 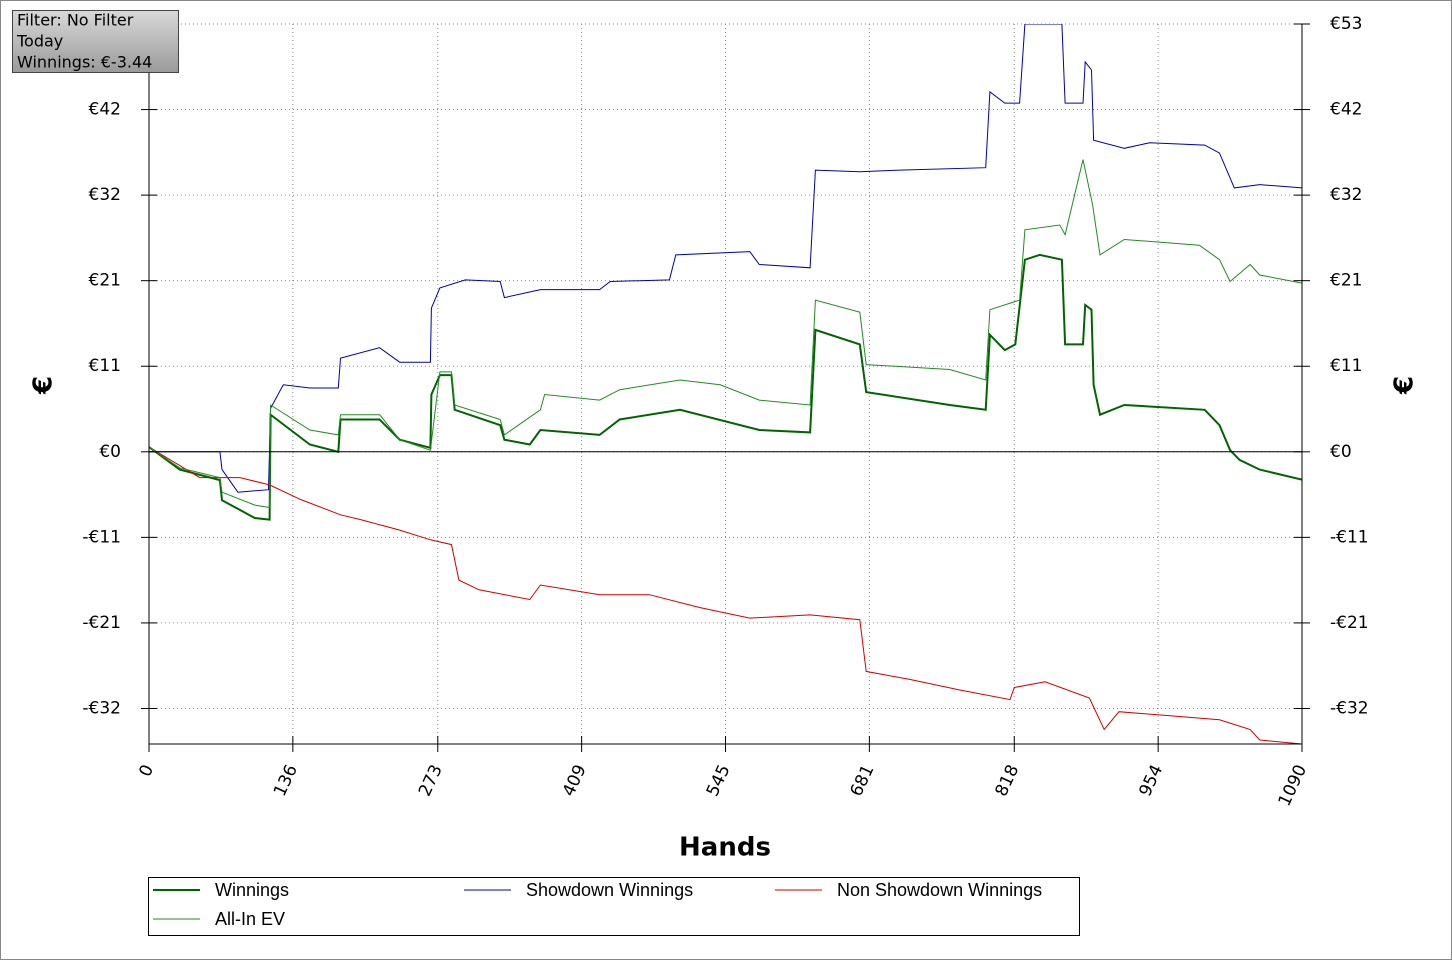 I want to click on legend-label: All-In EV, so click(x=250, y=919).